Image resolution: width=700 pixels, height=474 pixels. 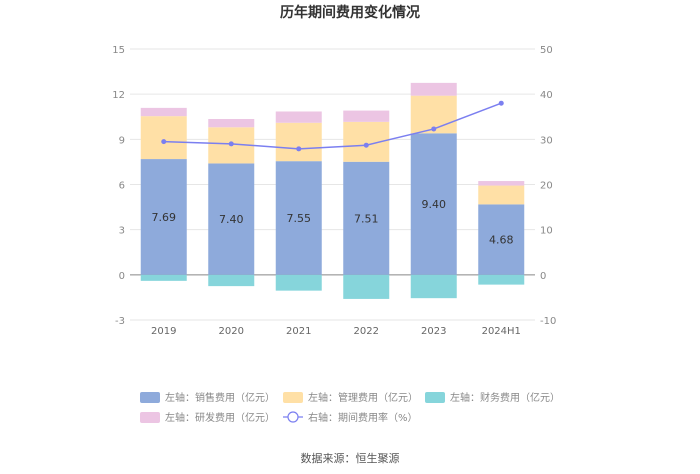 I want to click on bar-value-label: 7.51, so click(x=366, y=218).